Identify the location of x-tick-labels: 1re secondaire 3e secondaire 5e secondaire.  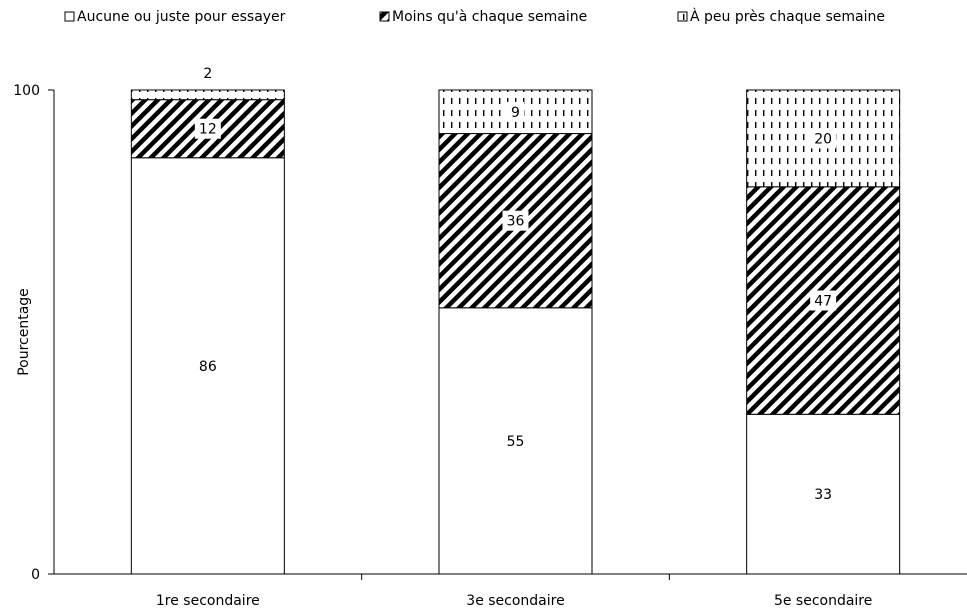
(514, 601).